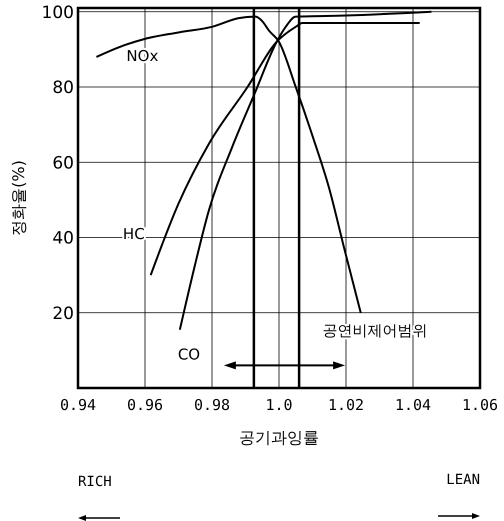  What do you see at coordinates (63, 163) in the screenshot?
I see `y-tick-label: 60` at bounding box center [63, 163].